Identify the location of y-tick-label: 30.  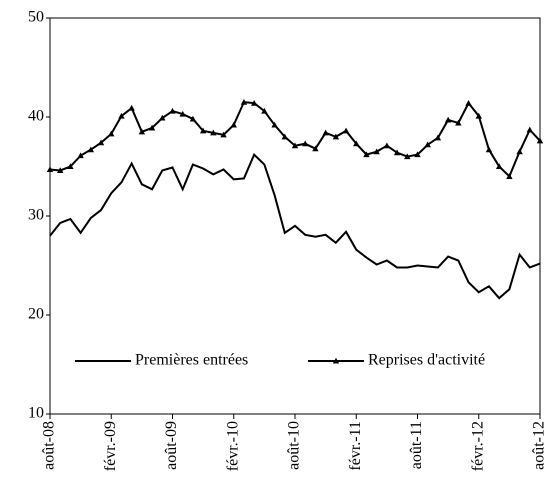
(36, 215).